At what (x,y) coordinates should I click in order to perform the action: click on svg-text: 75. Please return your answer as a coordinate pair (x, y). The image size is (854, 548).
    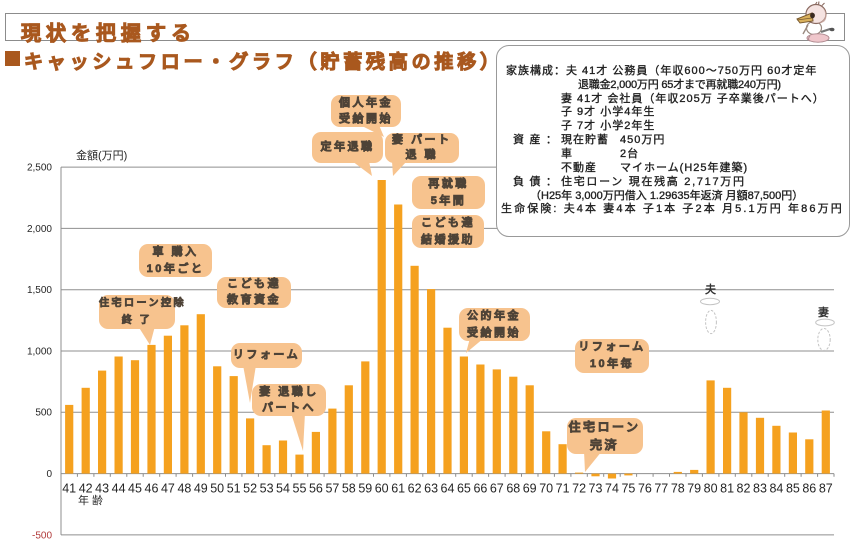
    Looking at the image, I should click on (628, 489).